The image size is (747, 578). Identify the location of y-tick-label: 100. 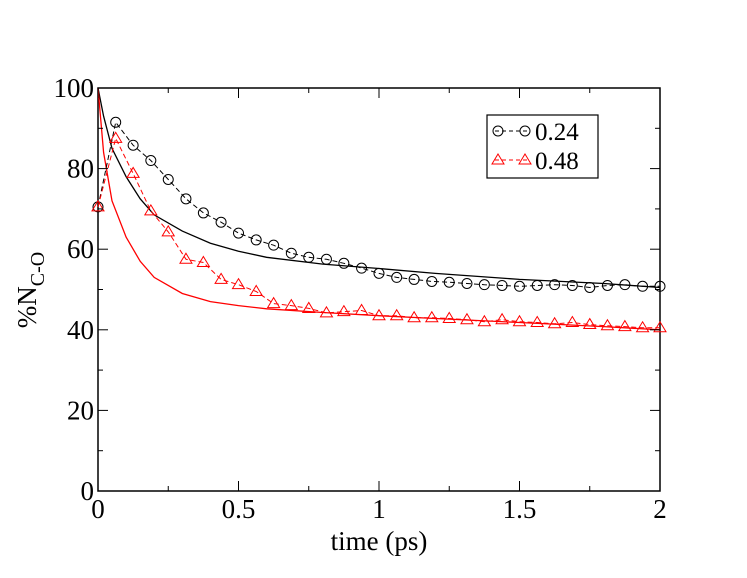
(74, 88).